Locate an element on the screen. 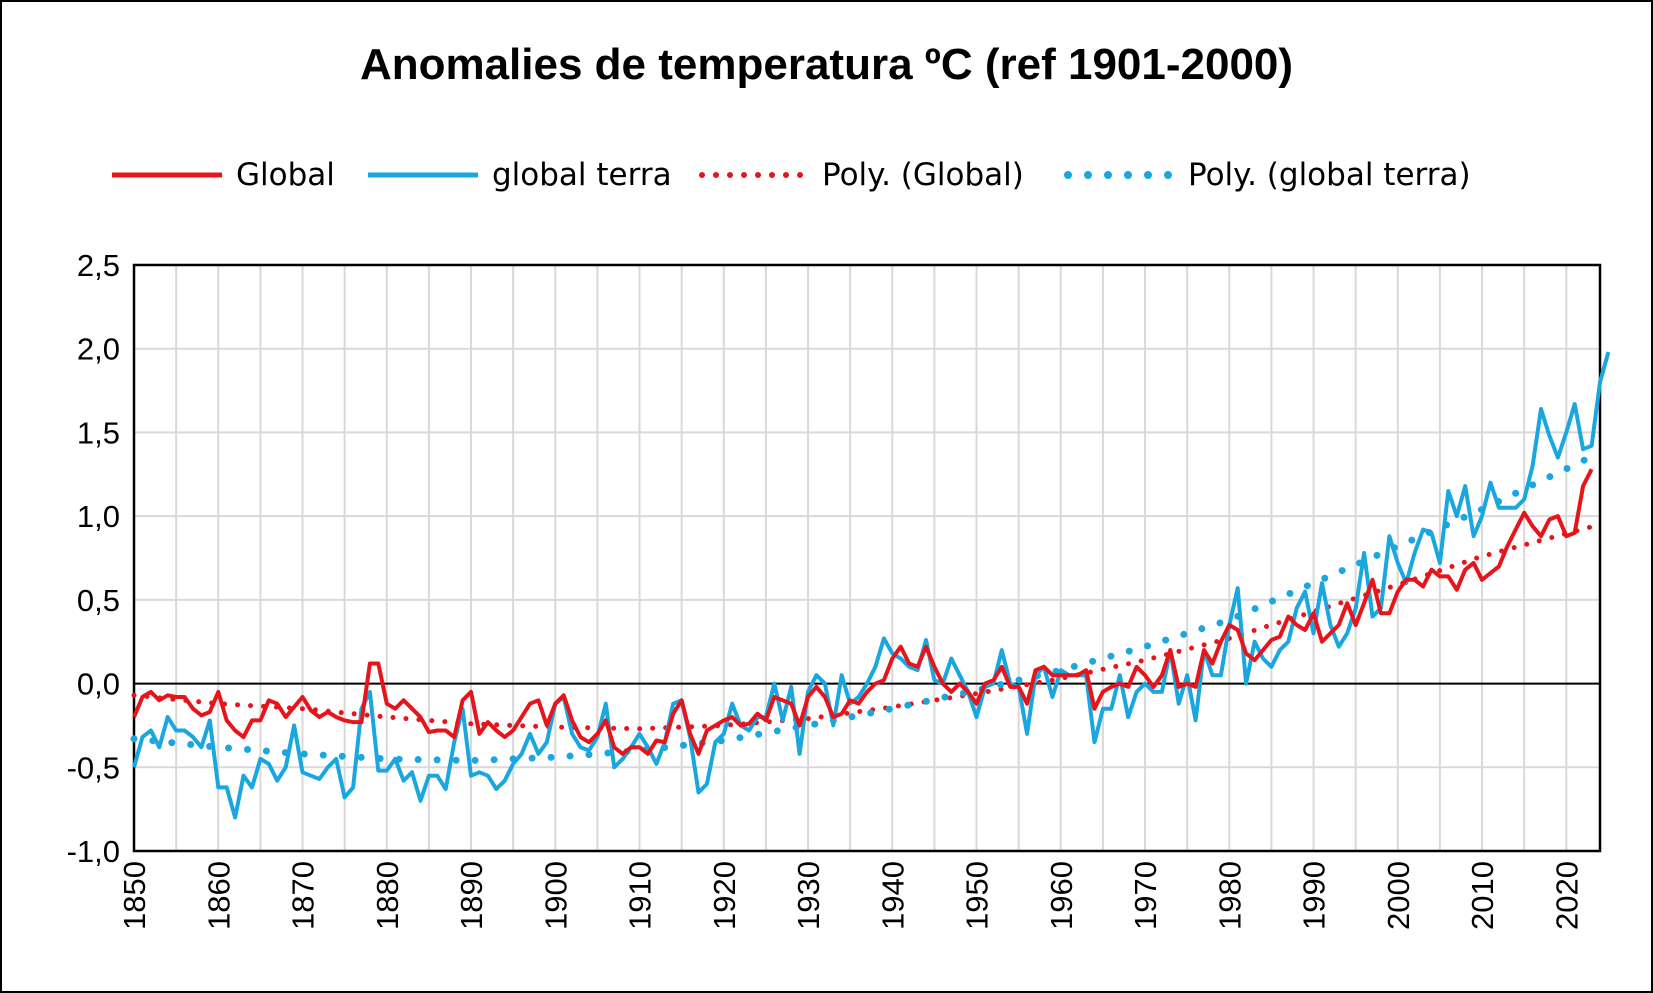 This screenshot has width=1653, height=993. y-tick-label: 0,0 is located at coordinates (98, 684).